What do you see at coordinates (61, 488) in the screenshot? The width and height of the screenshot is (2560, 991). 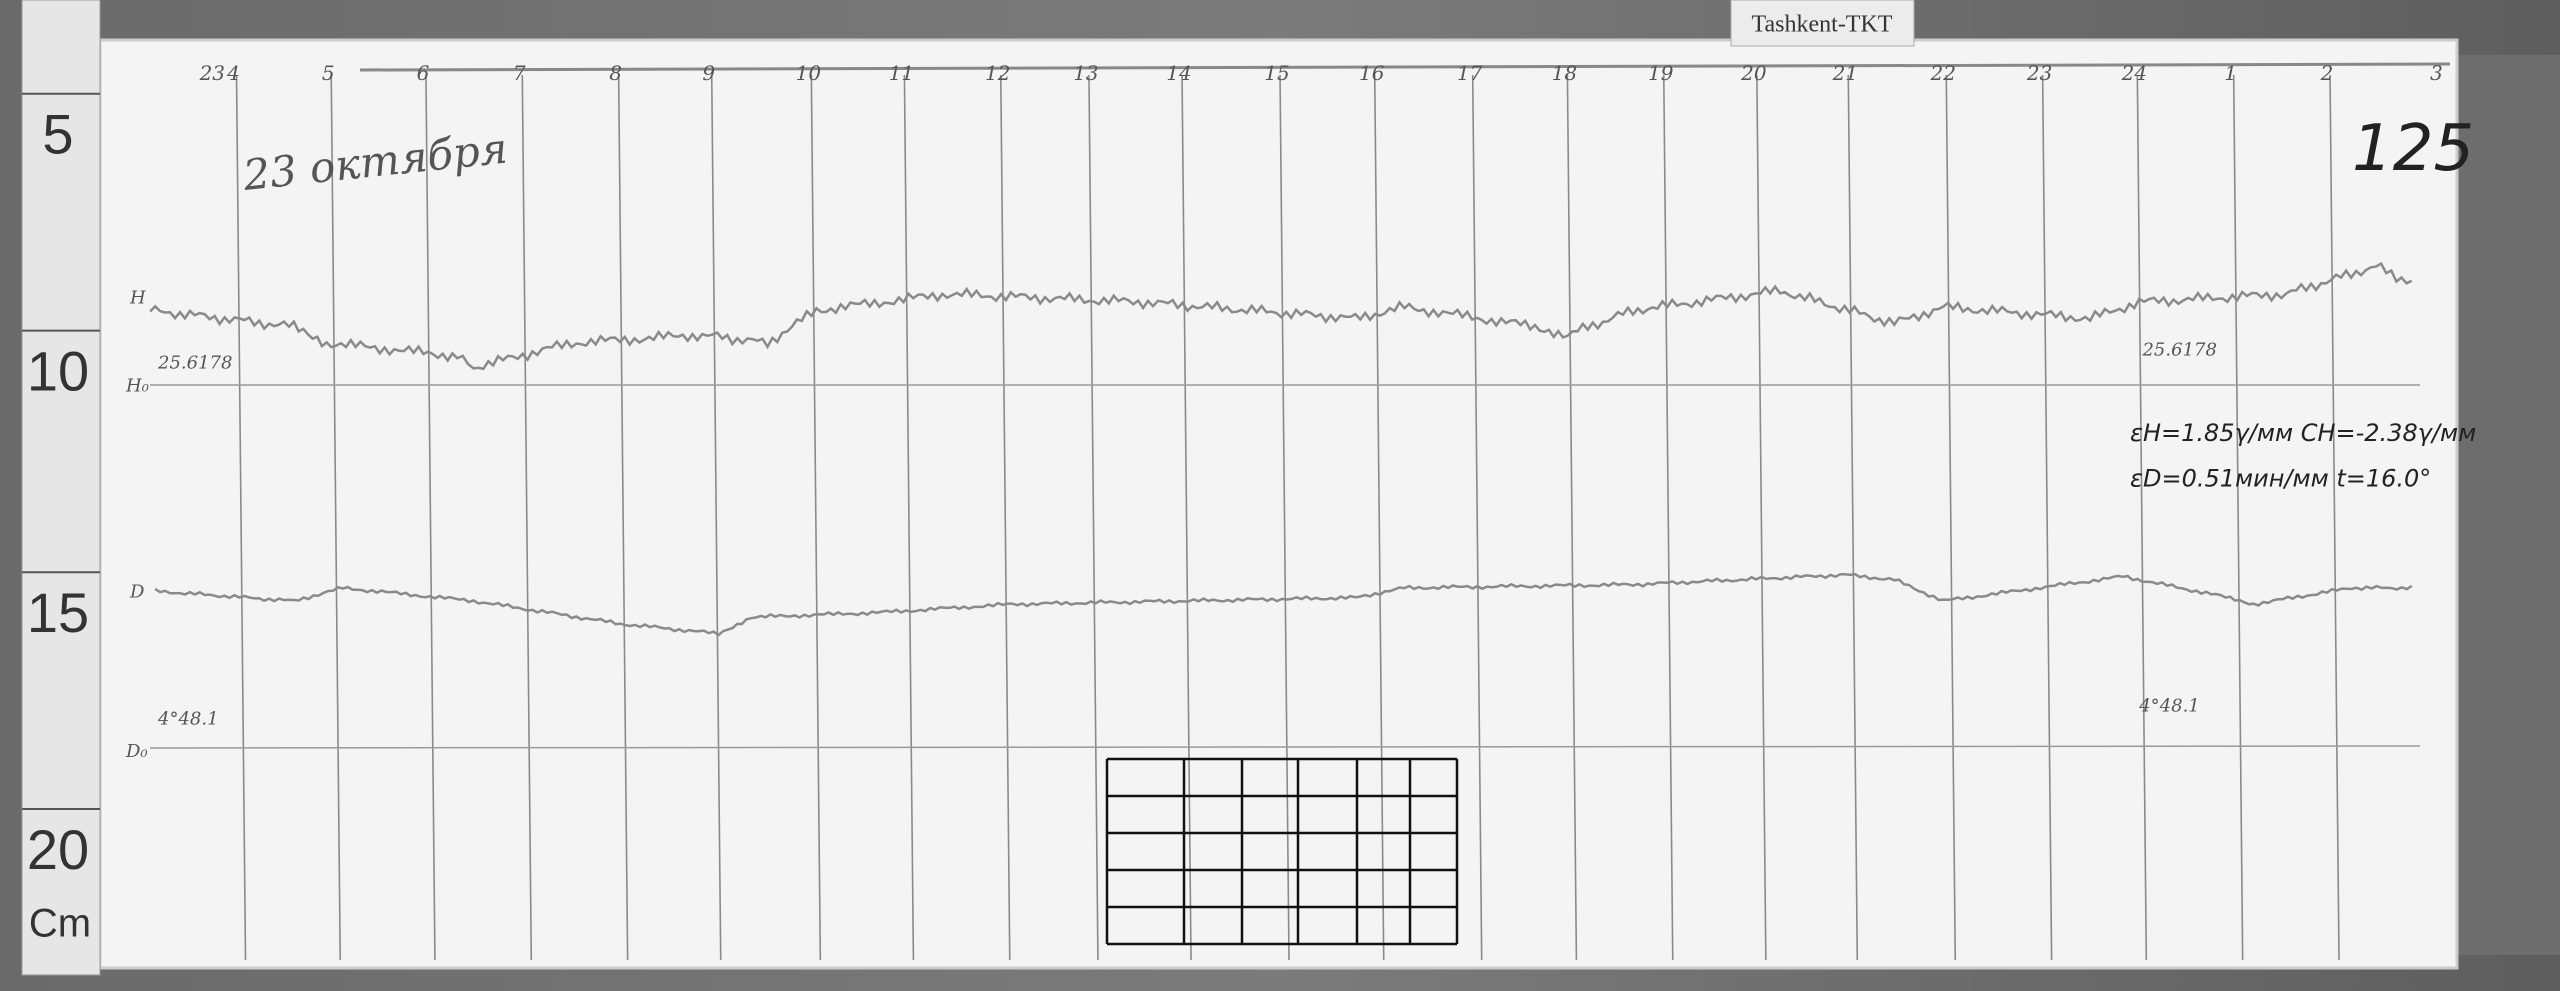 I see `ruler` at bounding box center [61, 488].